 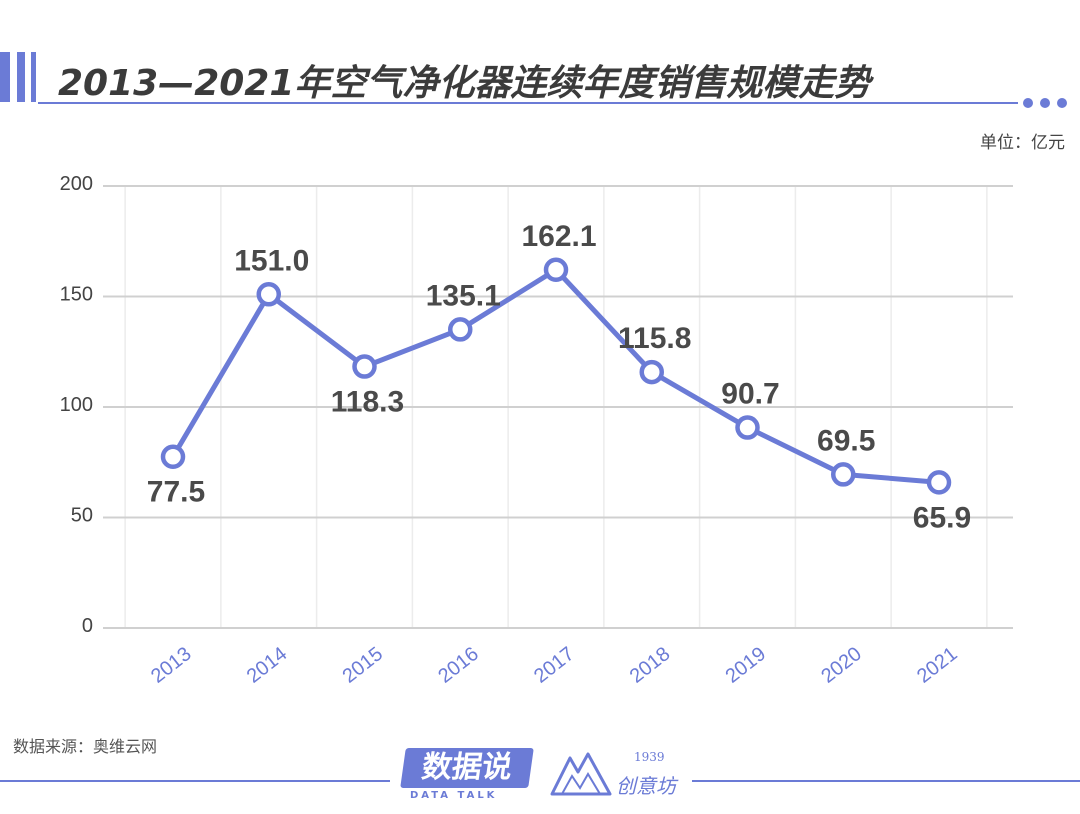 I want to click on brand-logo-subtitle: DATA TALK, so click(x=454, y=795).